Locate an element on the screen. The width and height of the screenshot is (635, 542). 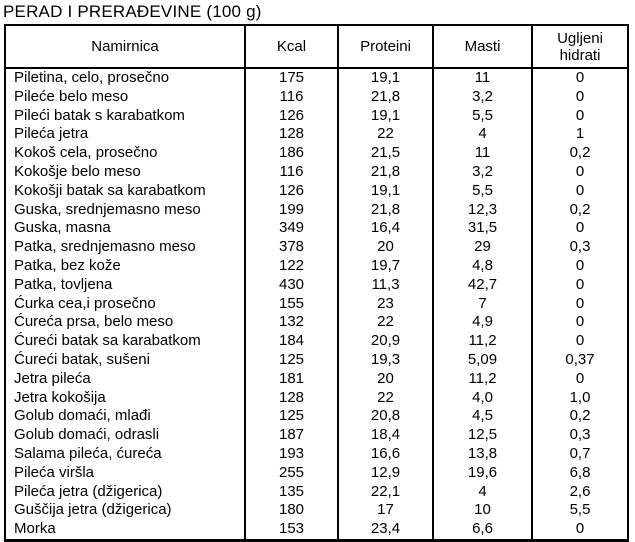
value-cell: 116 is located at coordinates (291, 172).